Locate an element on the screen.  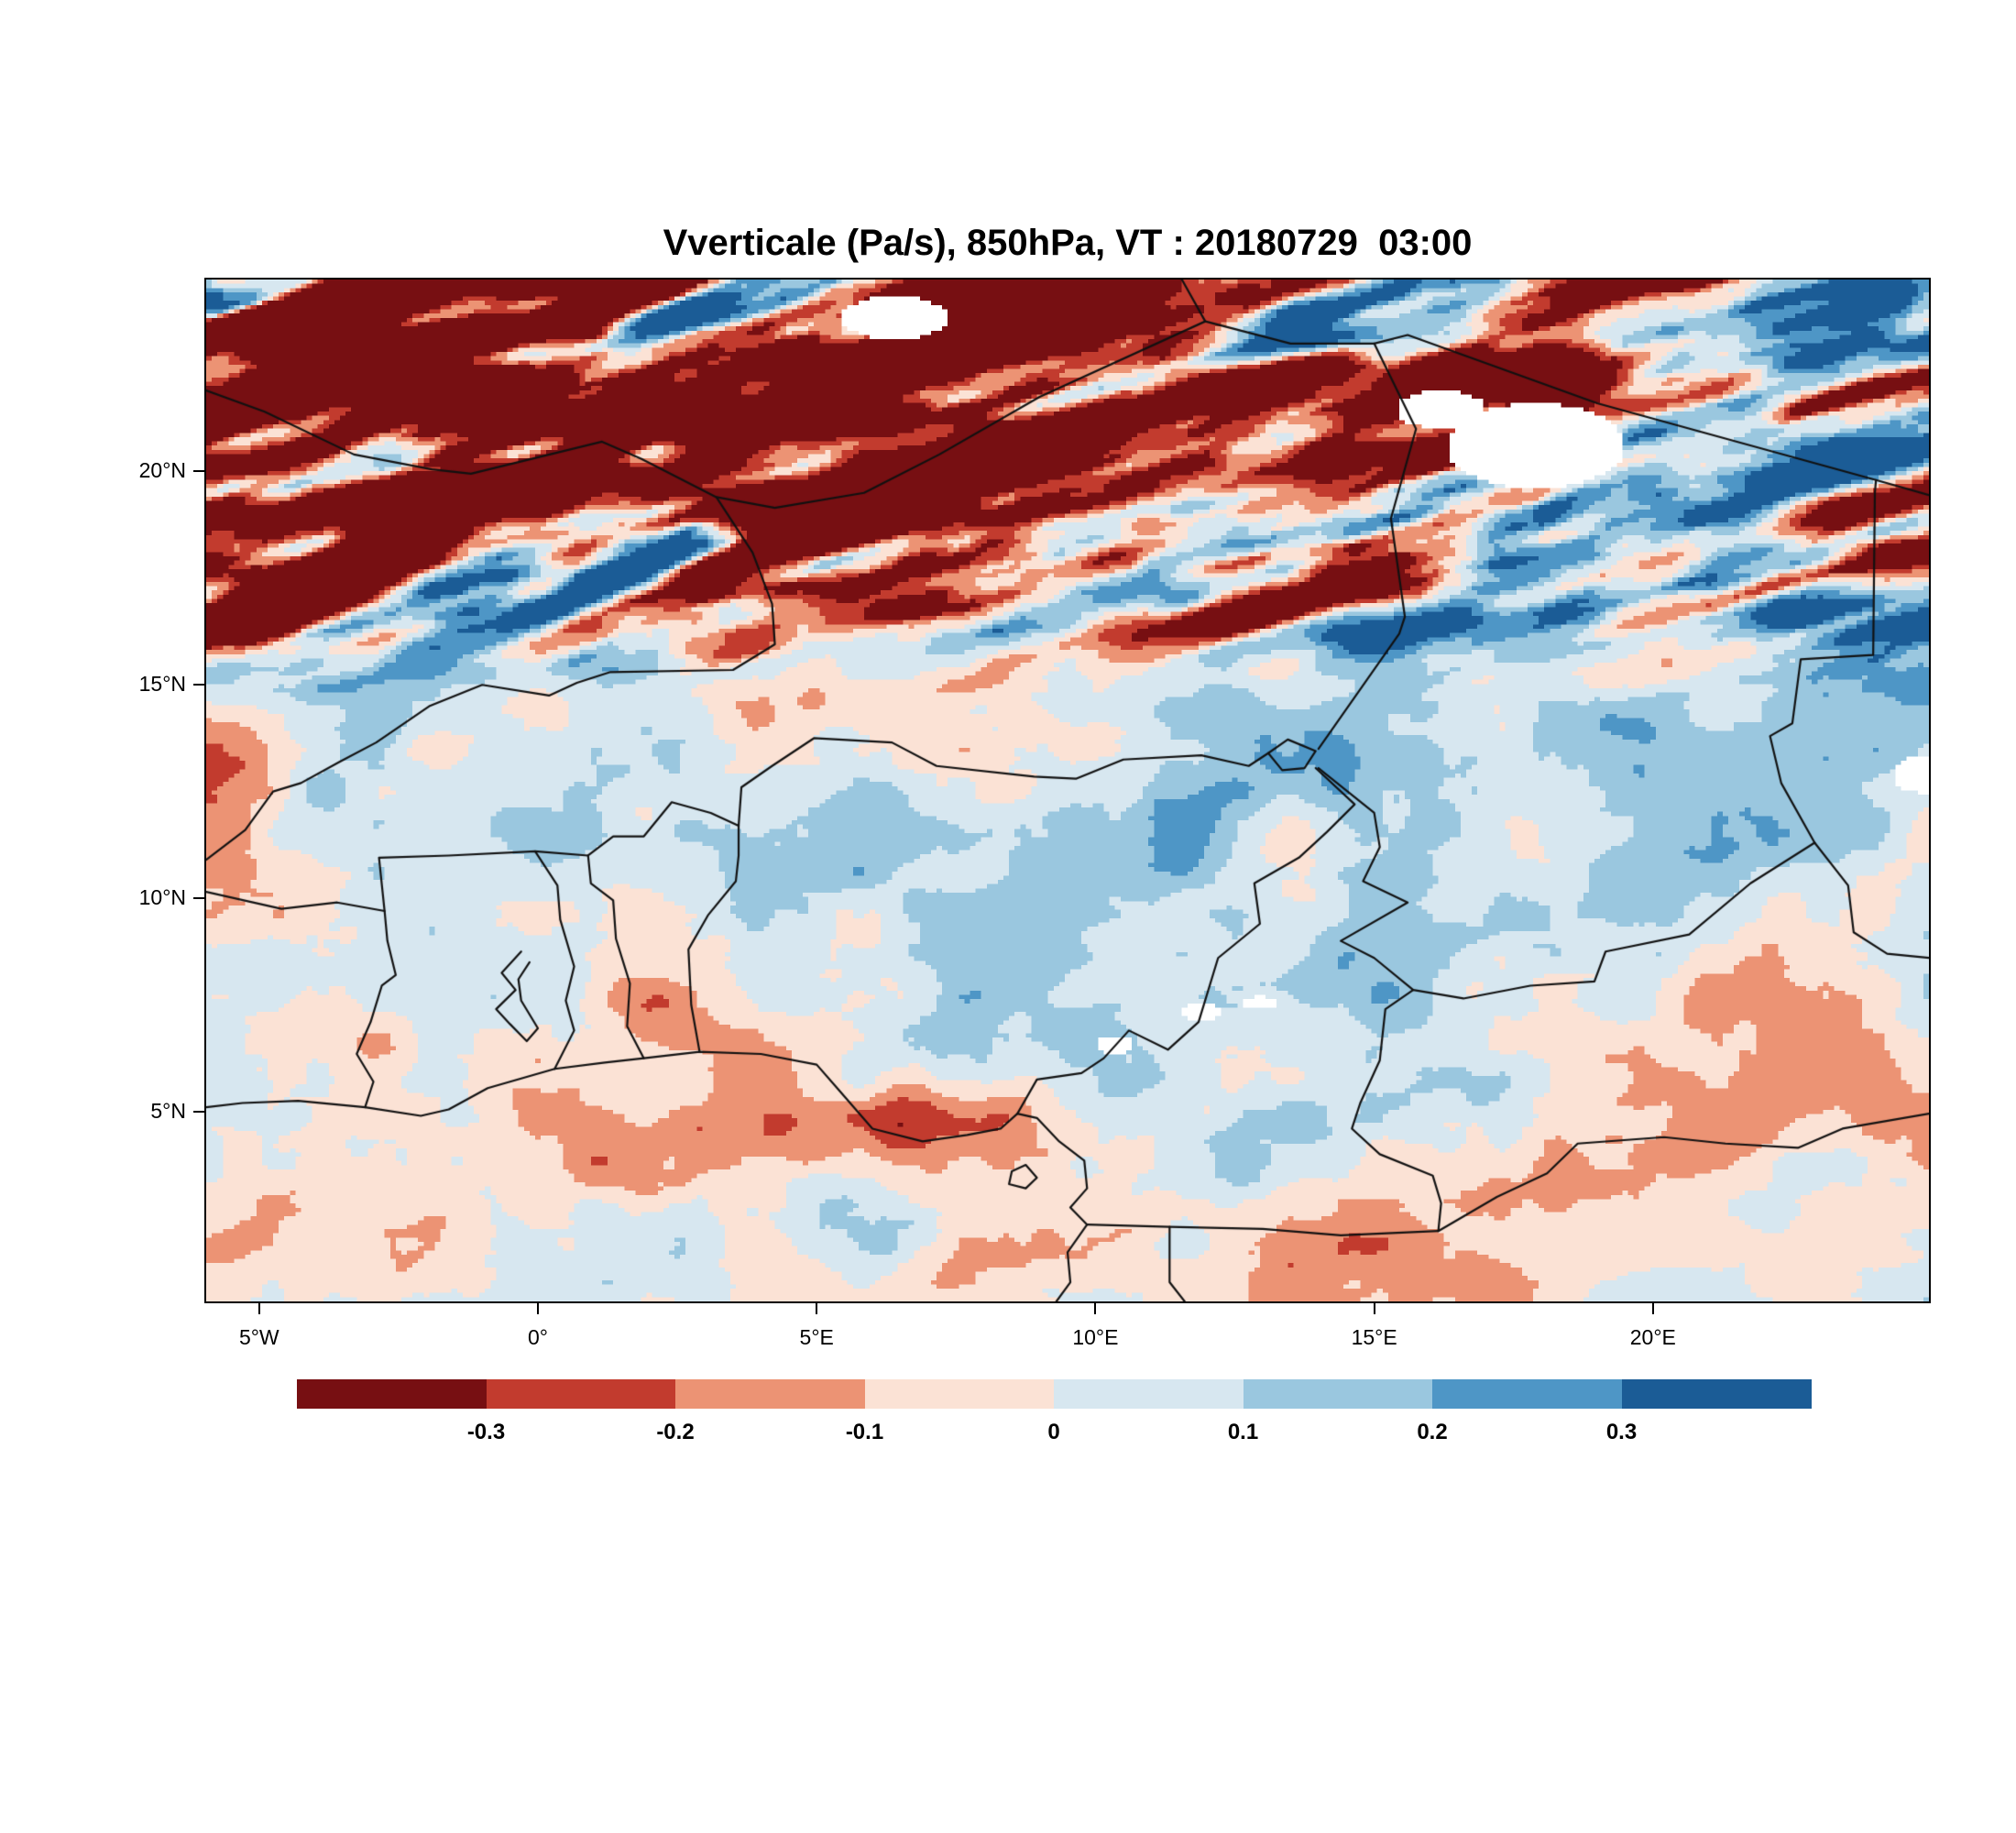
colorbar-tick-label: 0.1 is located at coordinates (1243, 1432).